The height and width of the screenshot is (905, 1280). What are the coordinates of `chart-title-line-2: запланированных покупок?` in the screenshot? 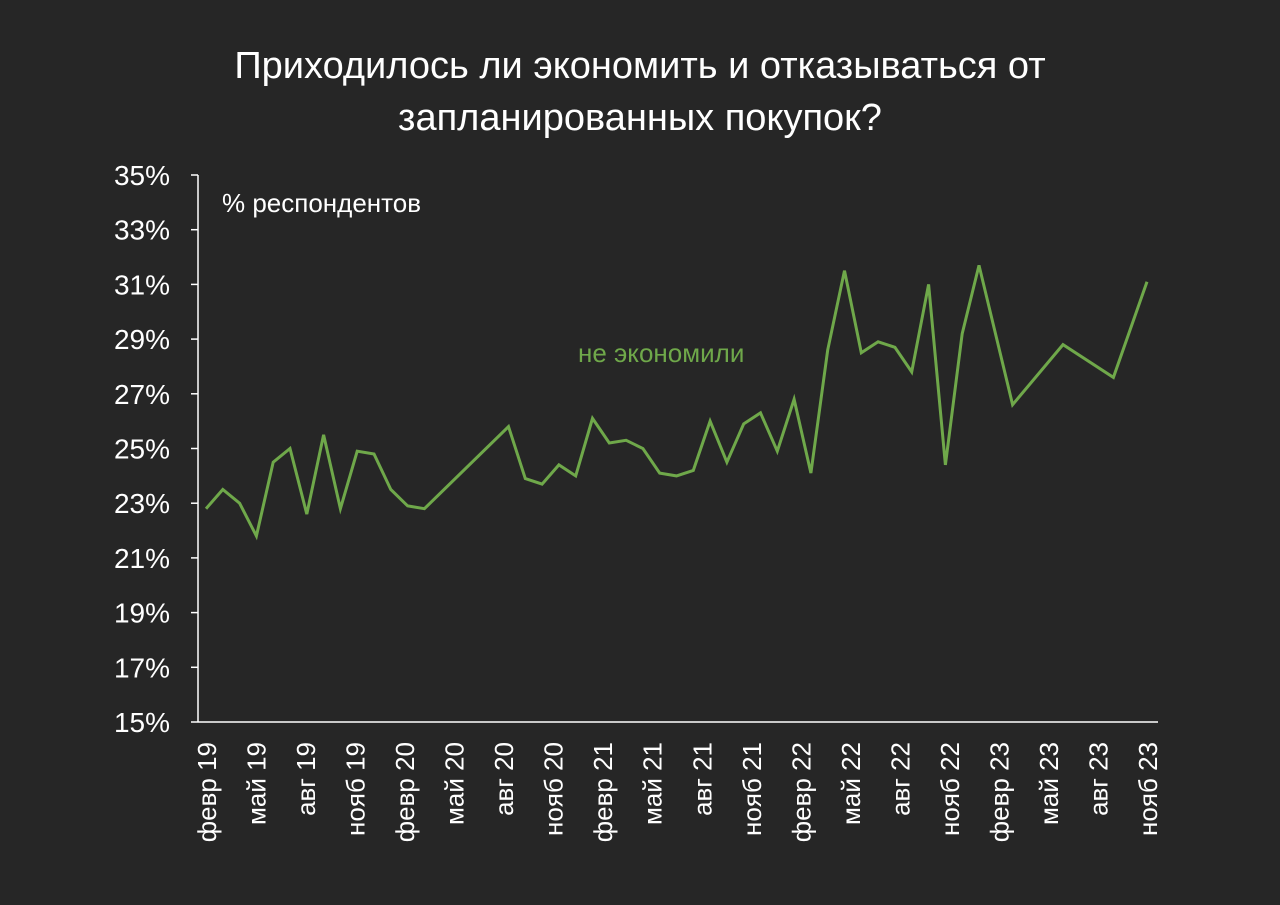 It's located at (640, 118).